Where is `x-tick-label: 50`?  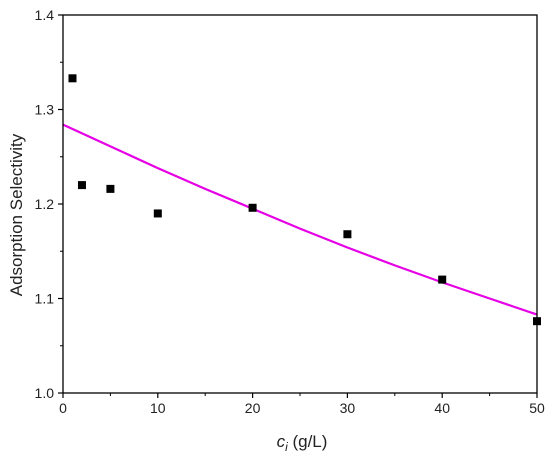
x-tick-label: 50 is located at coordinates (537, 408).